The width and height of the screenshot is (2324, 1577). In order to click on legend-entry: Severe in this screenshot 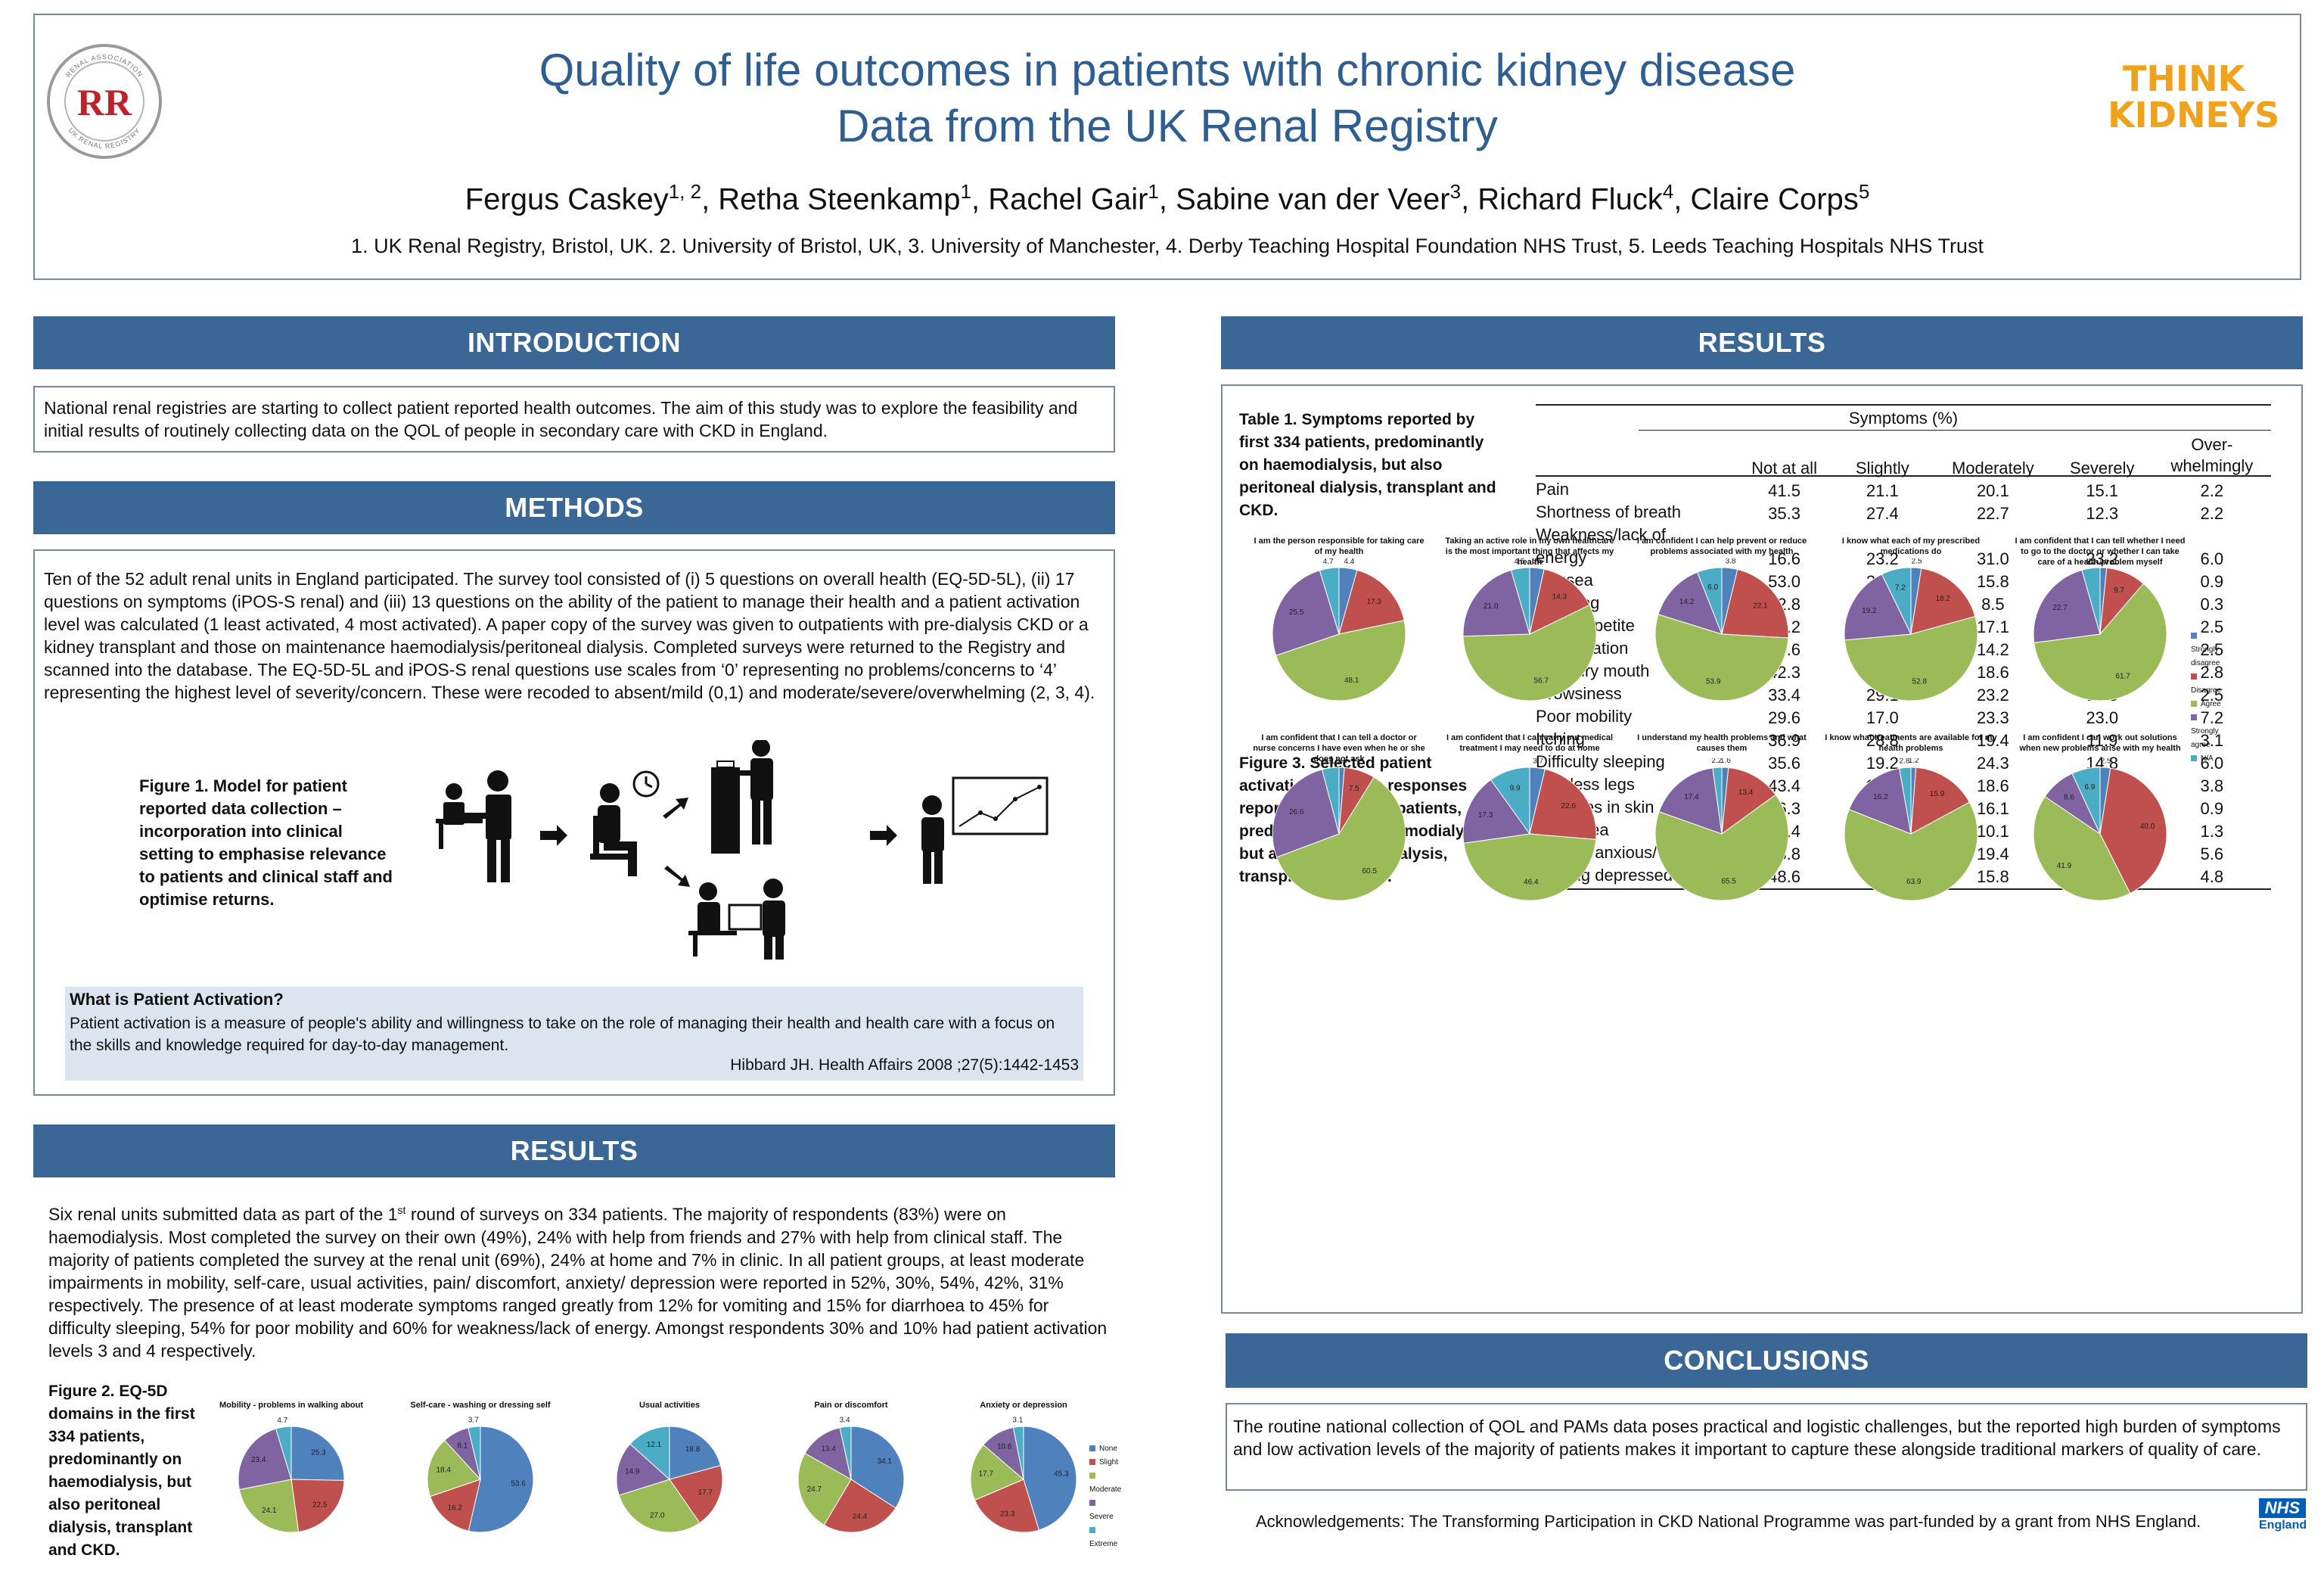, I will do `click(1105, 1510)`.